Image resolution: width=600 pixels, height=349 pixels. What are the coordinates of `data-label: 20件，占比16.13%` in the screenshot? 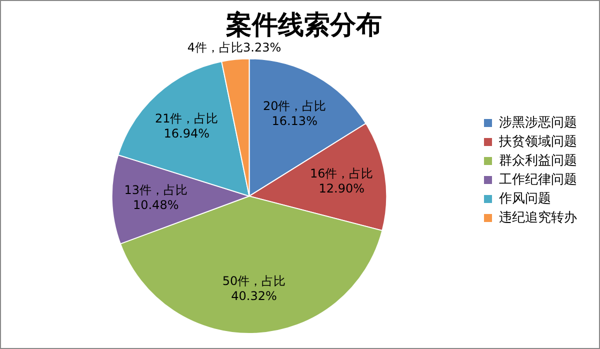 It's located at (294, 113).